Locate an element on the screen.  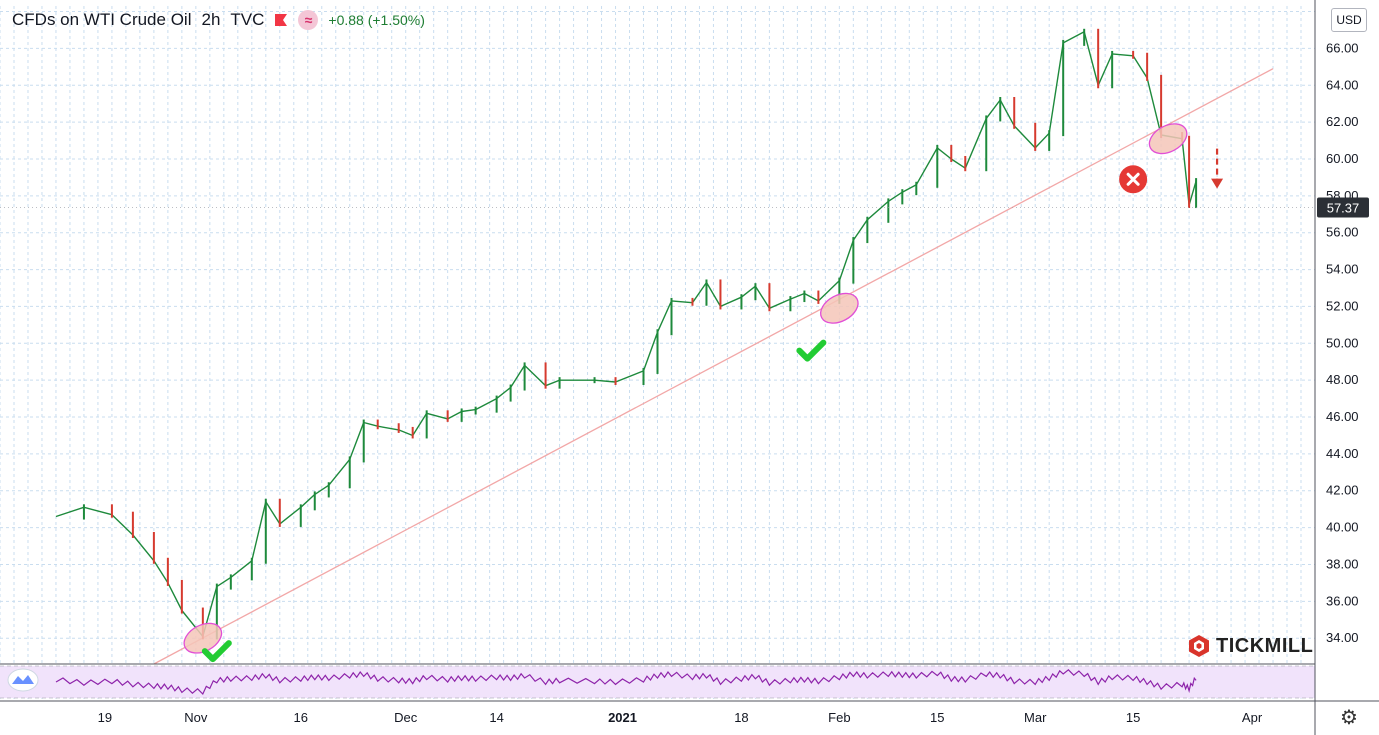
x-tick-label: 2021 is located at coordinates (622, 717).